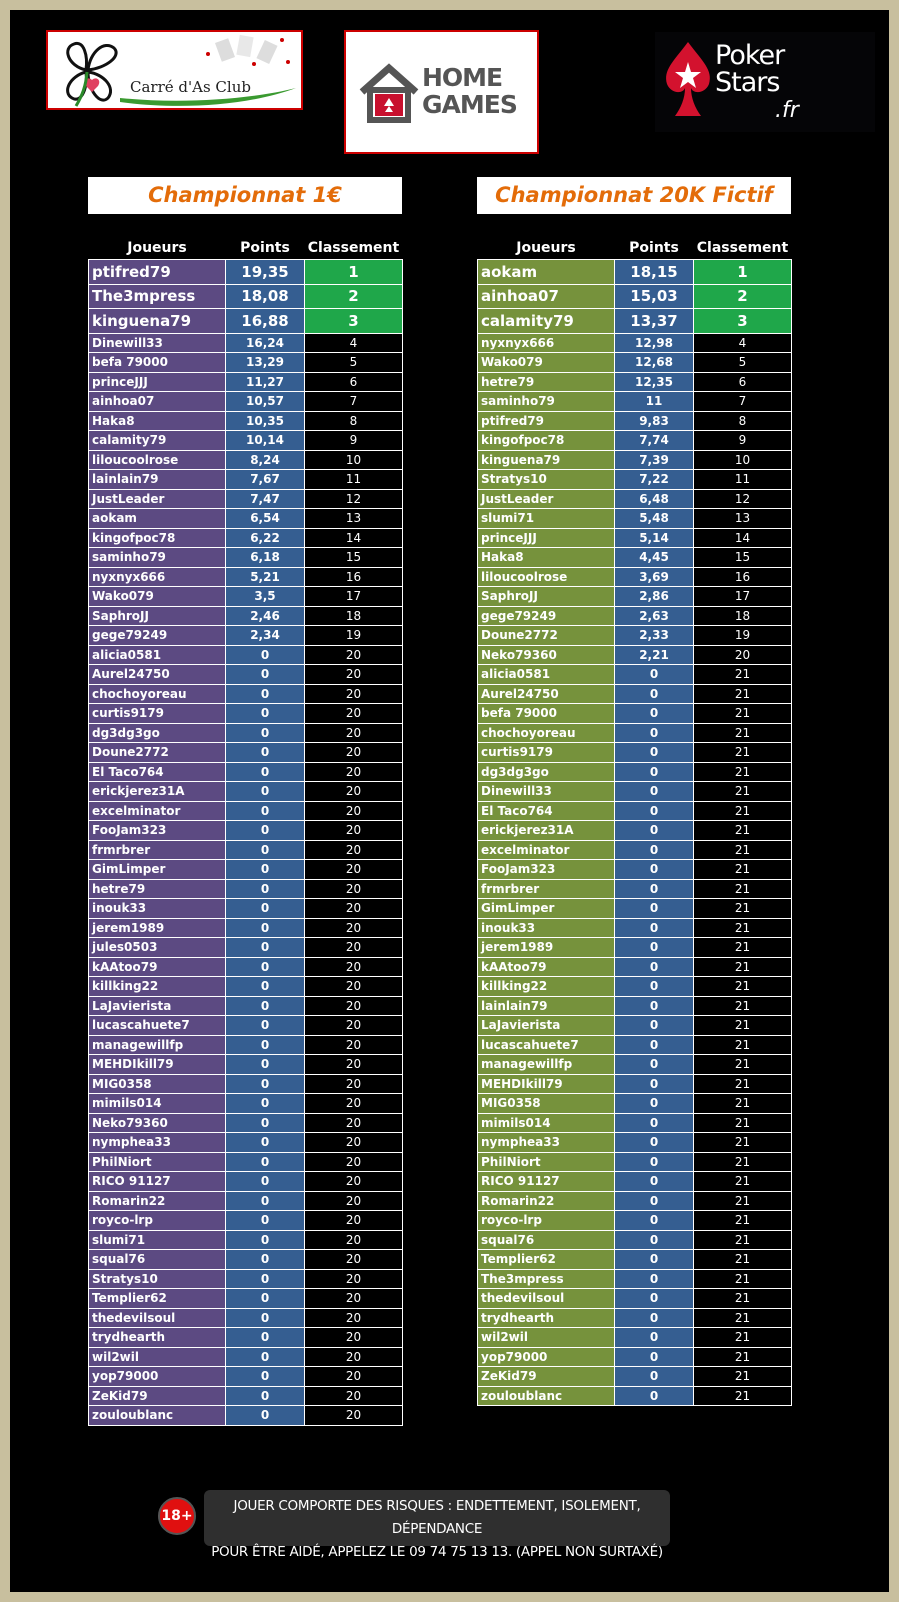 The width and height of the screenshot is (899, 1602). What do you see at coordinates (441, 92) in the screenshot?
I see `home-games-logo: HOME GAMES` at bounding box center [441, 92].